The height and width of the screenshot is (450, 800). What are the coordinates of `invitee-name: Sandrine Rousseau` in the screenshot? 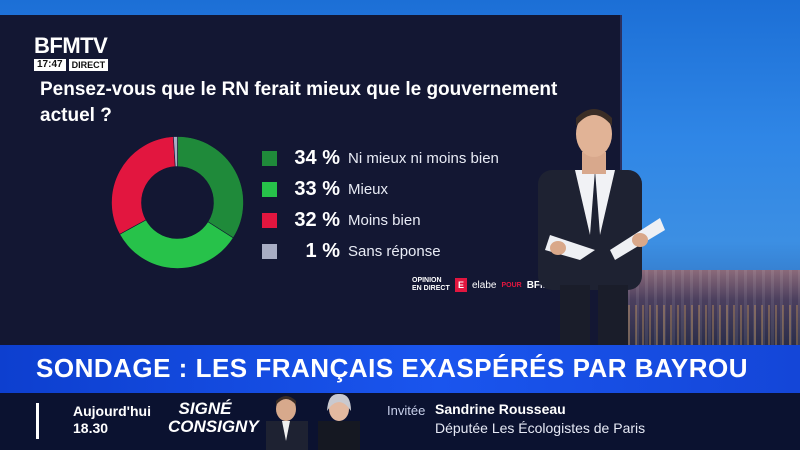 It's located at (500, 409).